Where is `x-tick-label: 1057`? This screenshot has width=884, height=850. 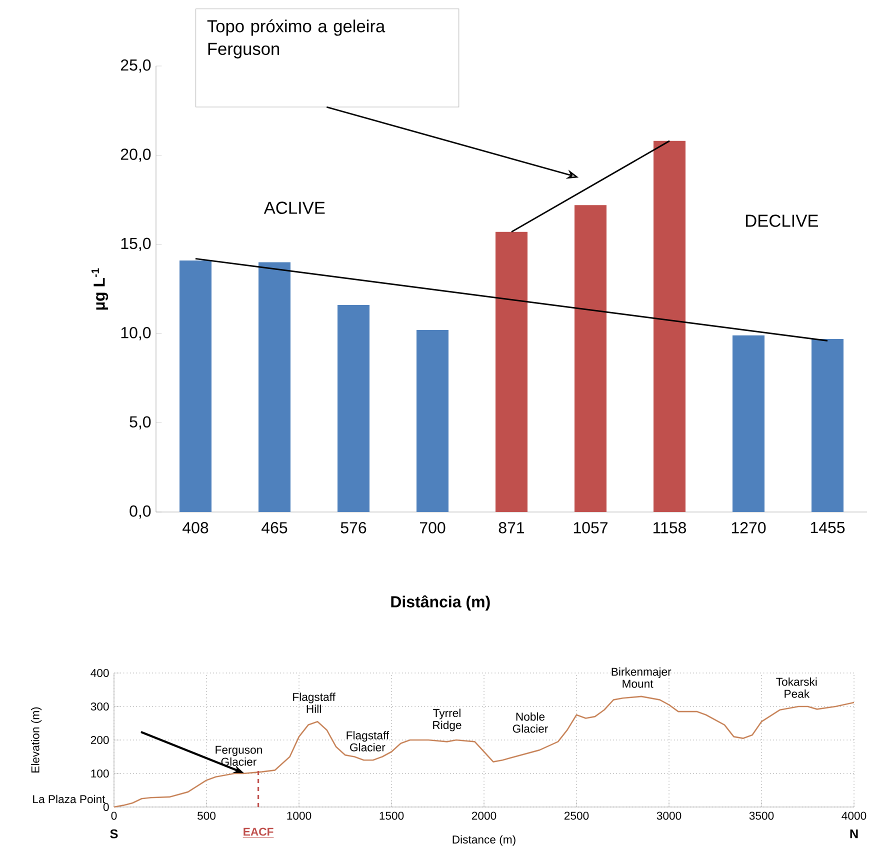 x-tick-label: 1057 is located at coordinates (591, 528).